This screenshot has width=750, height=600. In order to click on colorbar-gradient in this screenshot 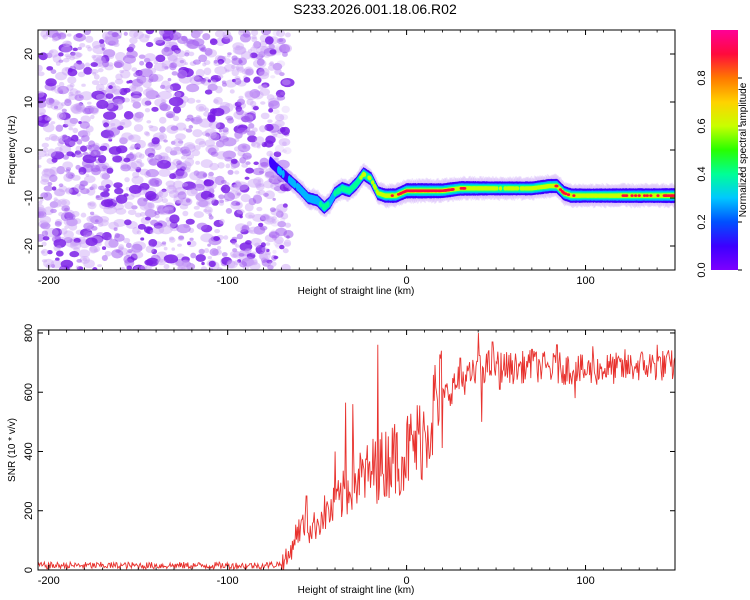, I will do `click(724, 150)`.